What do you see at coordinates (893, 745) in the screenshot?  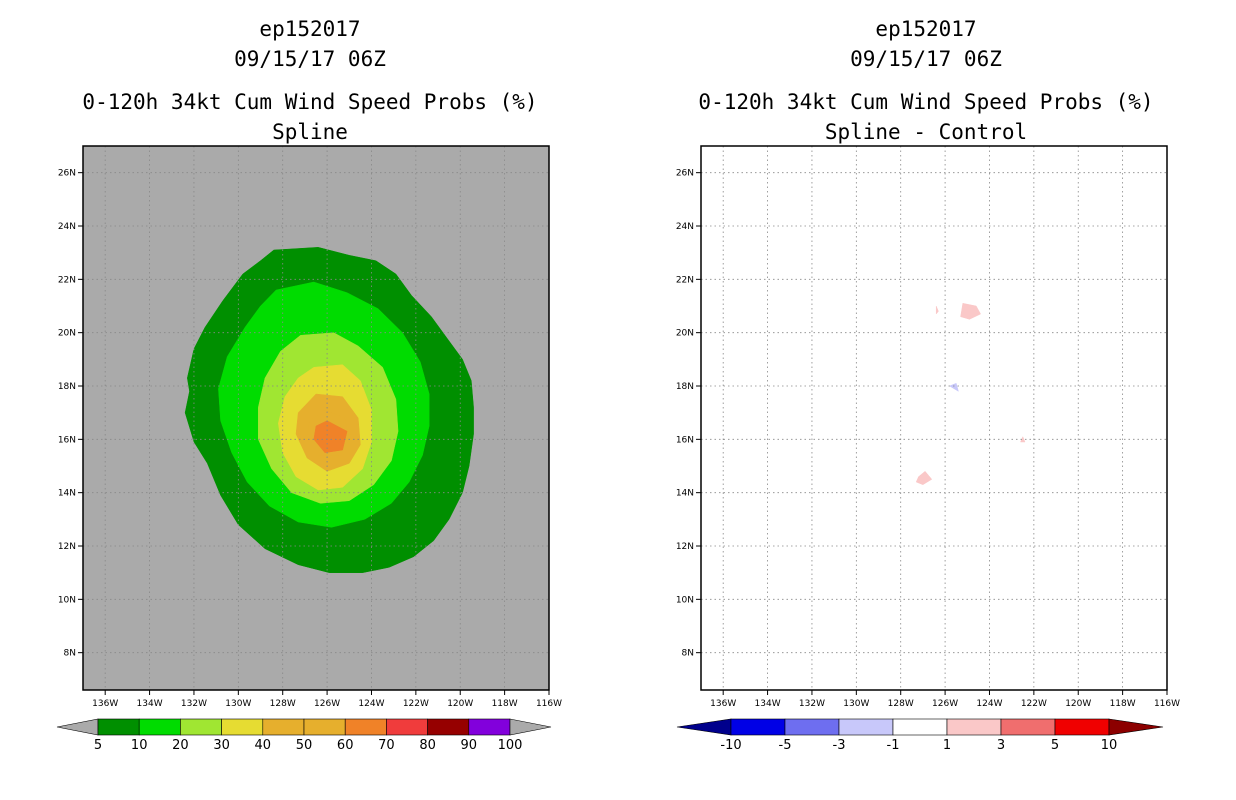 I see `colorbar-label: -1` at bounding box center [893, 745].